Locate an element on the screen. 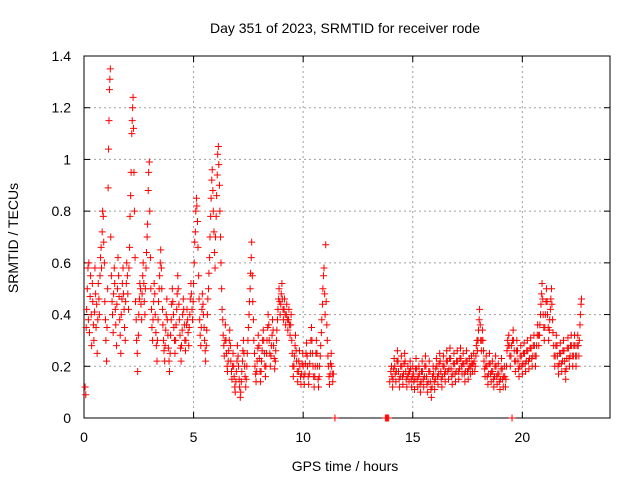  y-tick-label: 1 is located at coordinates (67, 159).